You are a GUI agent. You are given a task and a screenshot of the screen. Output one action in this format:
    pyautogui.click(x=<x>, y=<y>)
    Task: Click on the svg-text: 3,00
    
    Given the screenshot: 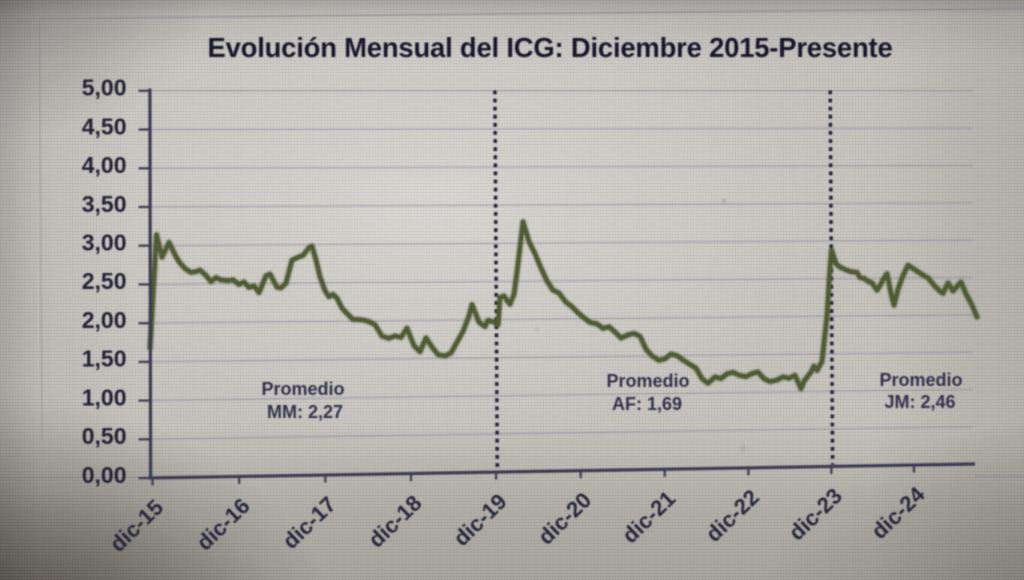 What is the action you would take?
    pyautogui.click(x=104, y=243)
    